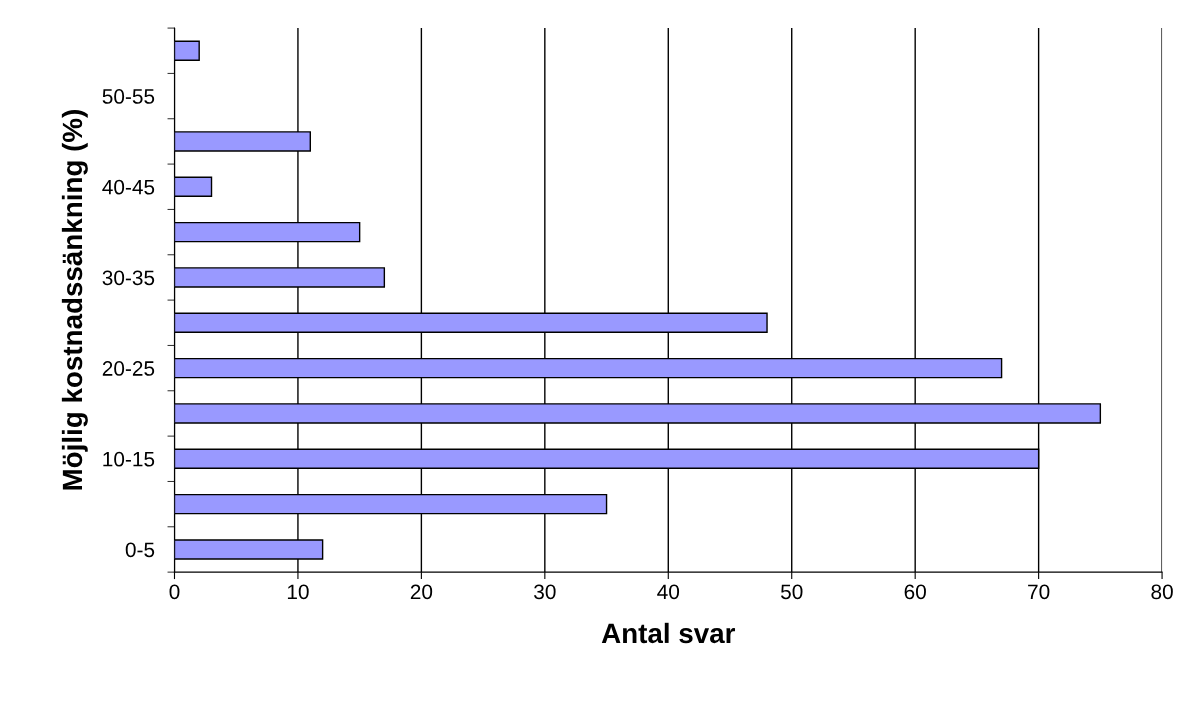  Describe the element at coordinates (128, 278) in the screenshot. I see `y-tick-label: 30-35` at that location.